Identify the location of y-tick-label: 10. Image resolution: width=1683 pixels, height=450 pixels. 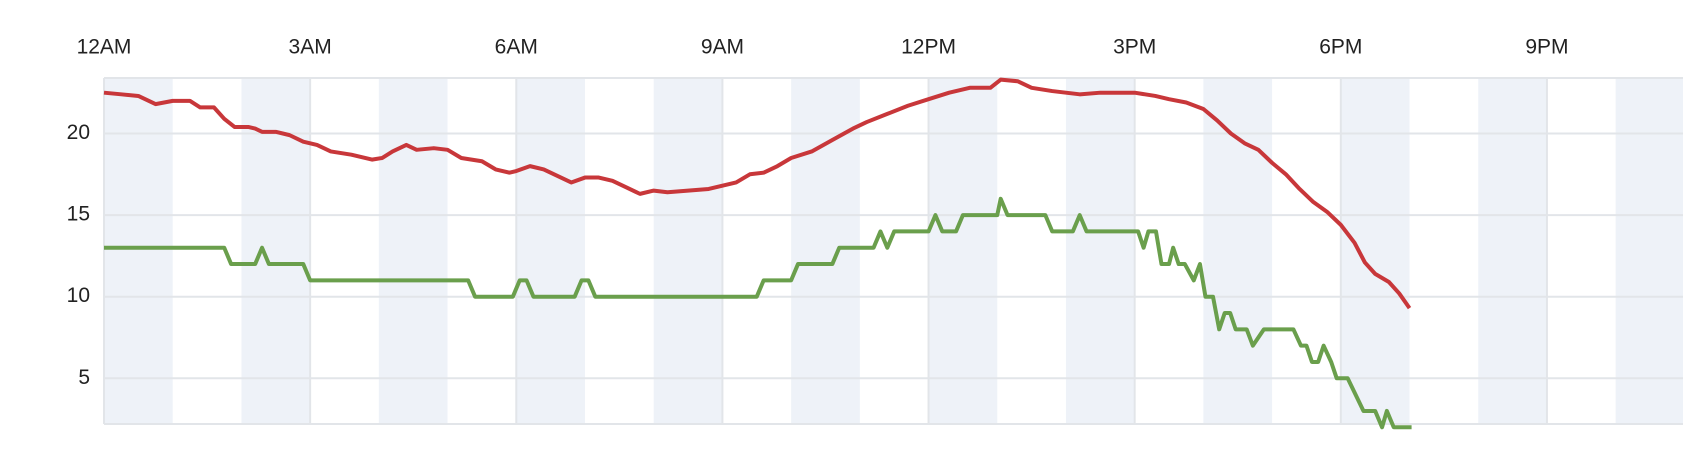
(78, 295).